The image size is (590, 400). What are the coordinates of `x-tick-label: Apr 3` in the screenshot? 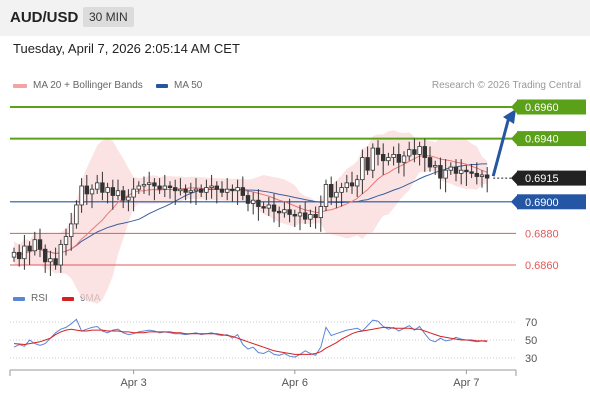 It's located at (133, 383).